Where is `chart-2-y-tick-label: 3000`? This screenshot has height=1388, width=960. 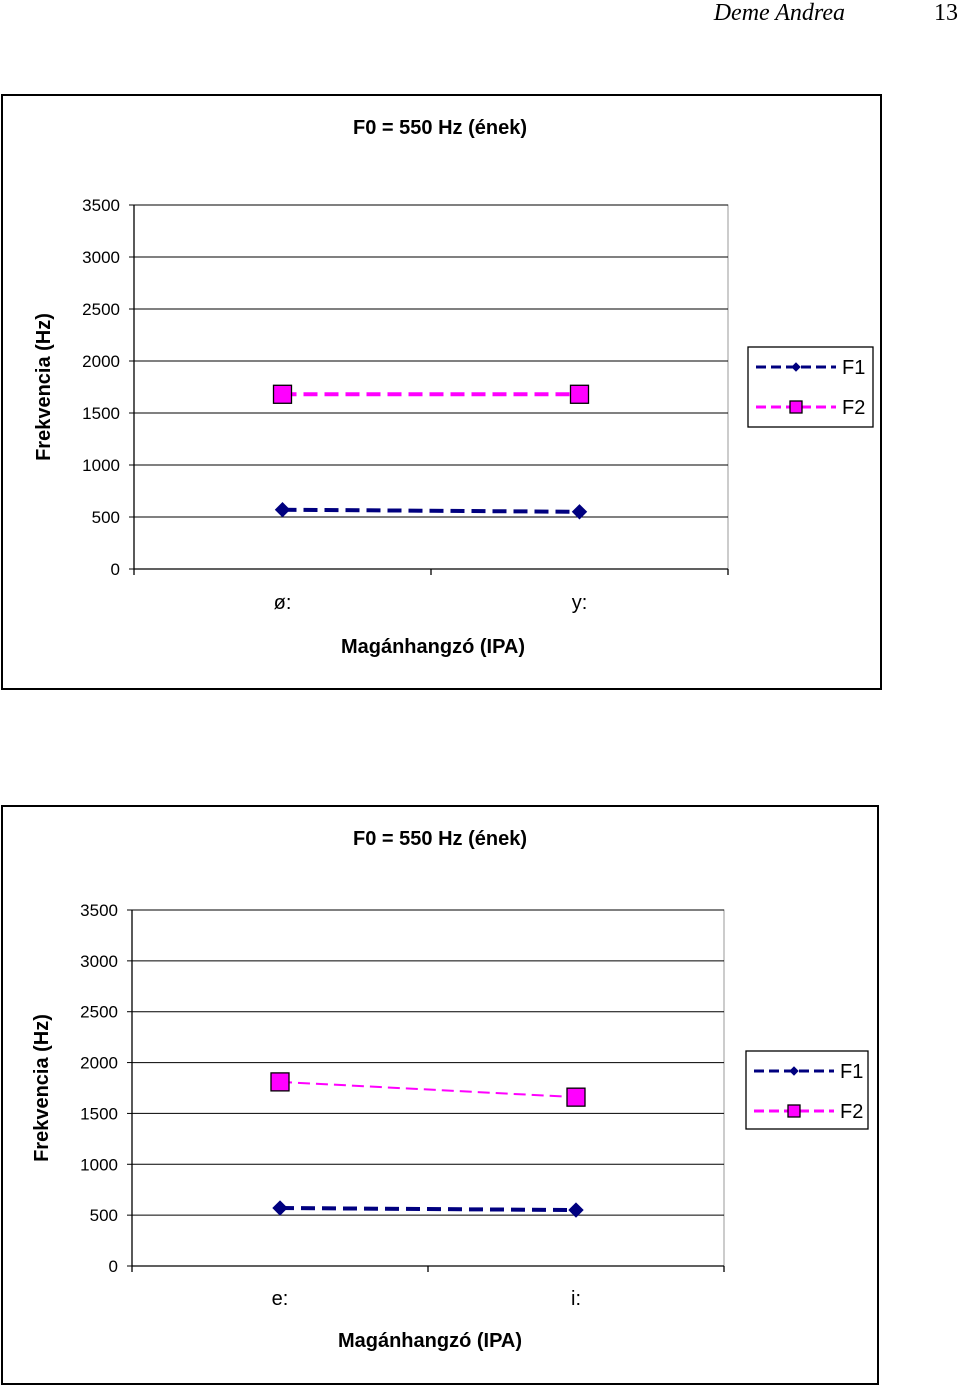
chart-2-y-tick-label: 3000 is located at coordinates (99, 961).